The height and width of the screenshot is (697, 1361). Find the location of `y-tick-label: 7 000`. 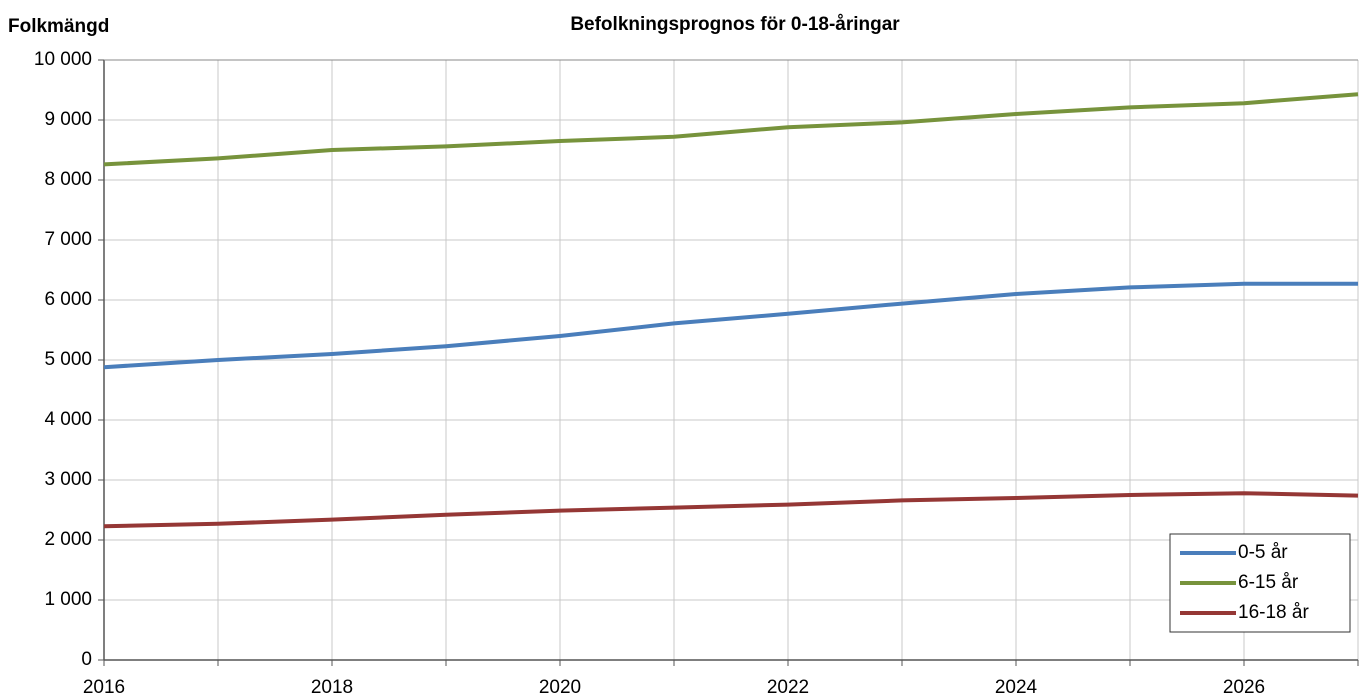

y-tick-label: 7 000 is located at coordinates (68, 239).